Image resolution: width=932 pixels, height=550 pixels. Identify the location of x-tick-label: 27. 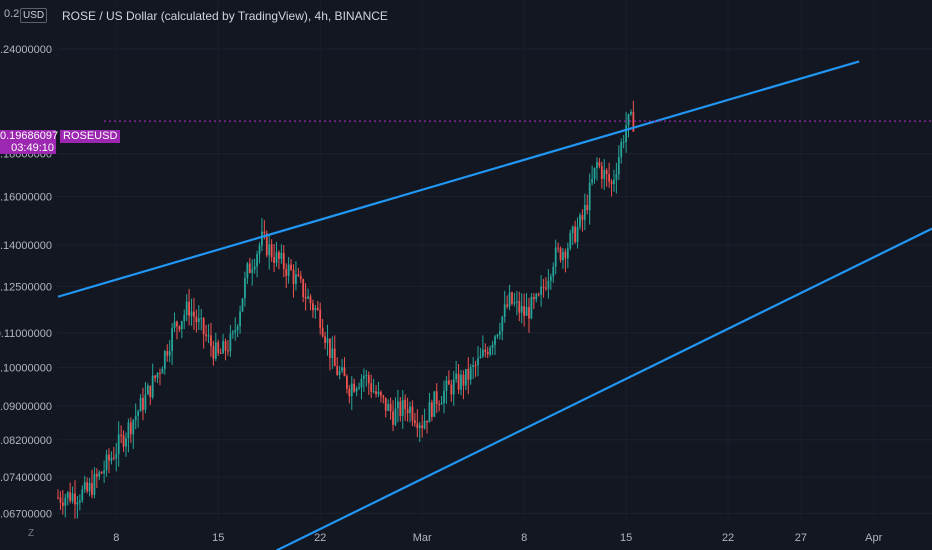
(801, 538).